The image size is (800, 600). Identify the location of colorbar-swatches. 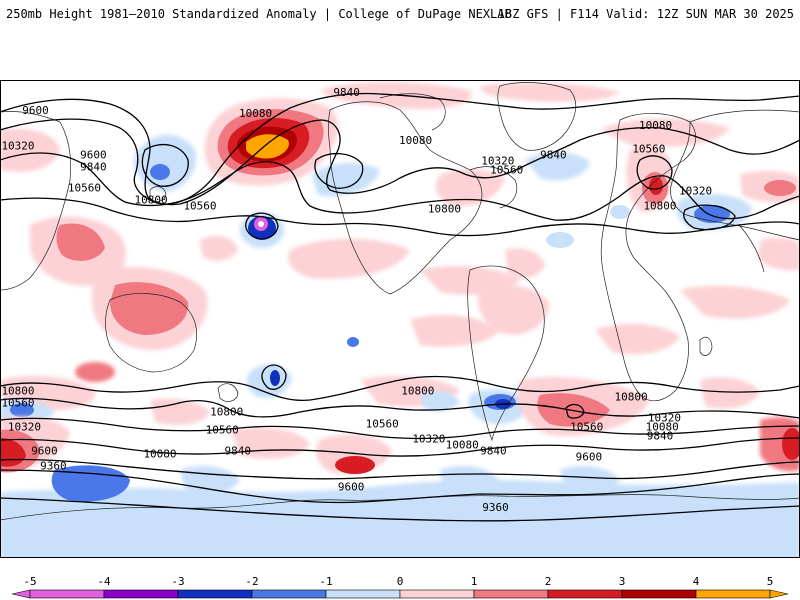
(400, 594).